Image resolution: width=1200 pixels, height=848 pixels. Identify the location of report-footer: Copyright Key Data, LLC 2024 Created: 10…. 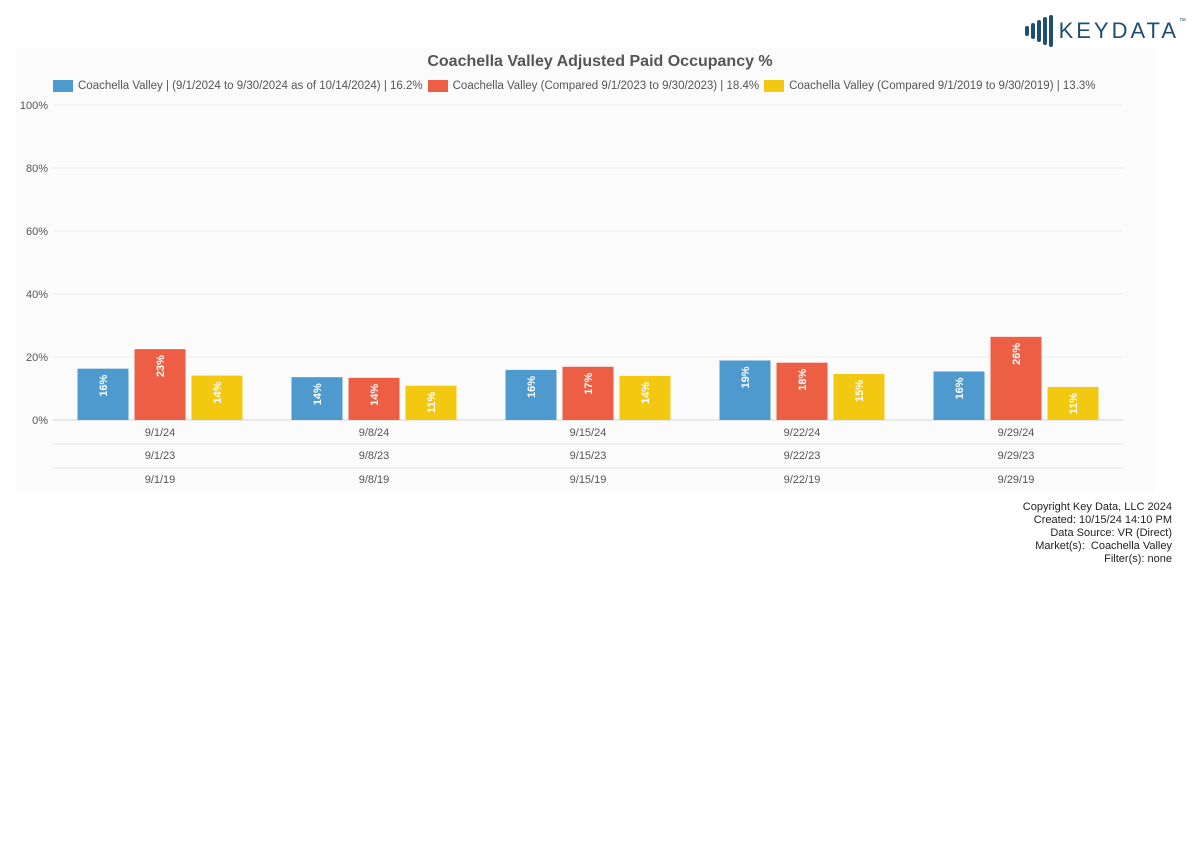
(1097, 533).